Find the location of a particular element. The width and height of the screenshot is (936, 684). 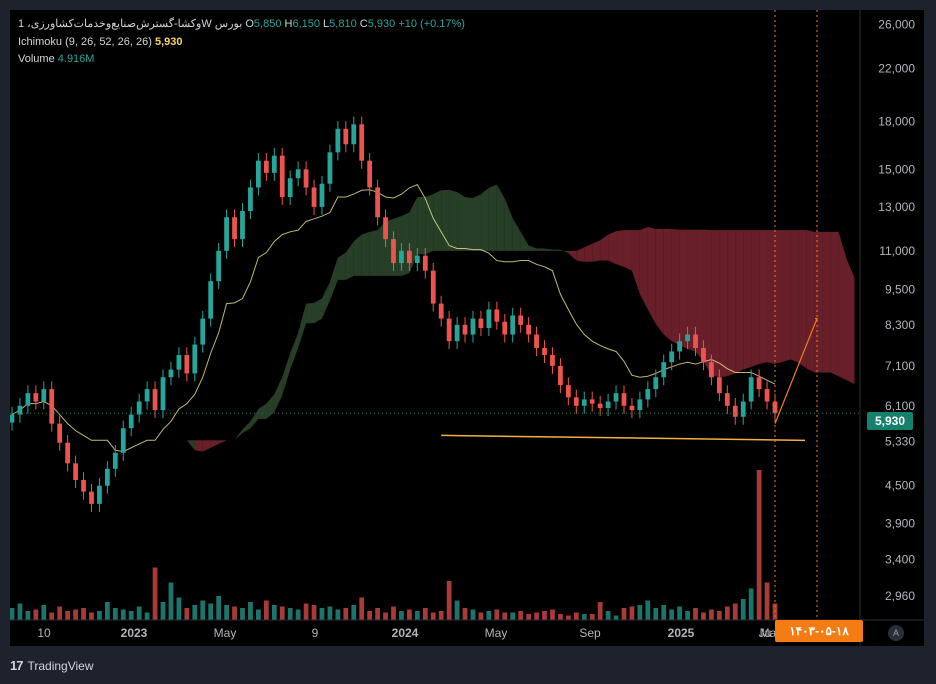

crosshair-date-tag: ۱۴۰۳-۰۵-۱۸ is located at coordinates (819, 631).